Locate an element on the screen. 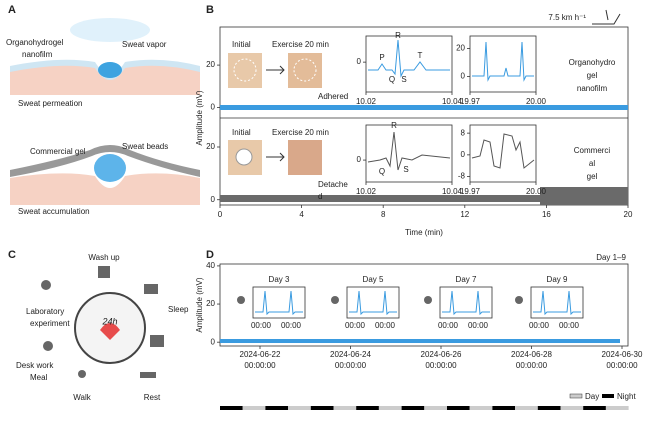  x-tick-label: 8 is located at coordinates (383, 214).